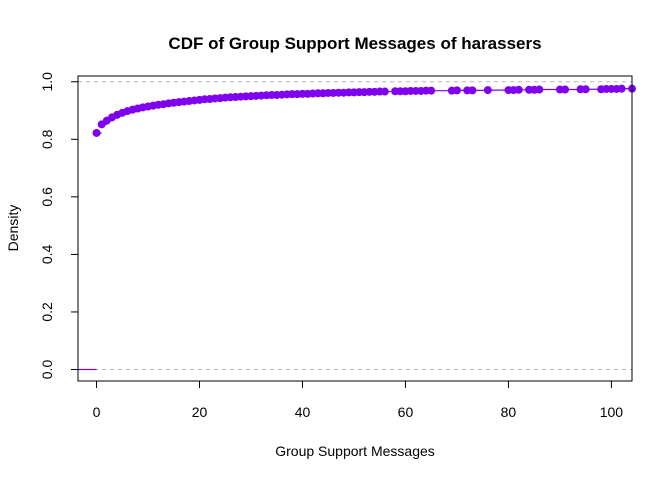 The height and width of the screenshot is (480, 672). What do you see at coordinates (47, 82) in the screenshot?
I see `y-tick-label: 1.0` at bounding box center [47, 82].